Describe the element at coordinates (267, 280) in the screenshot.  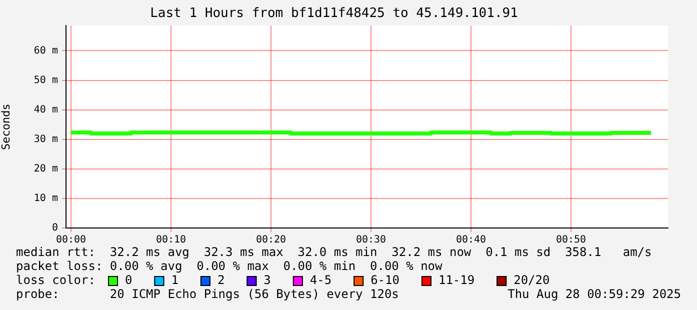
I see `legend-label: 3` at that location.